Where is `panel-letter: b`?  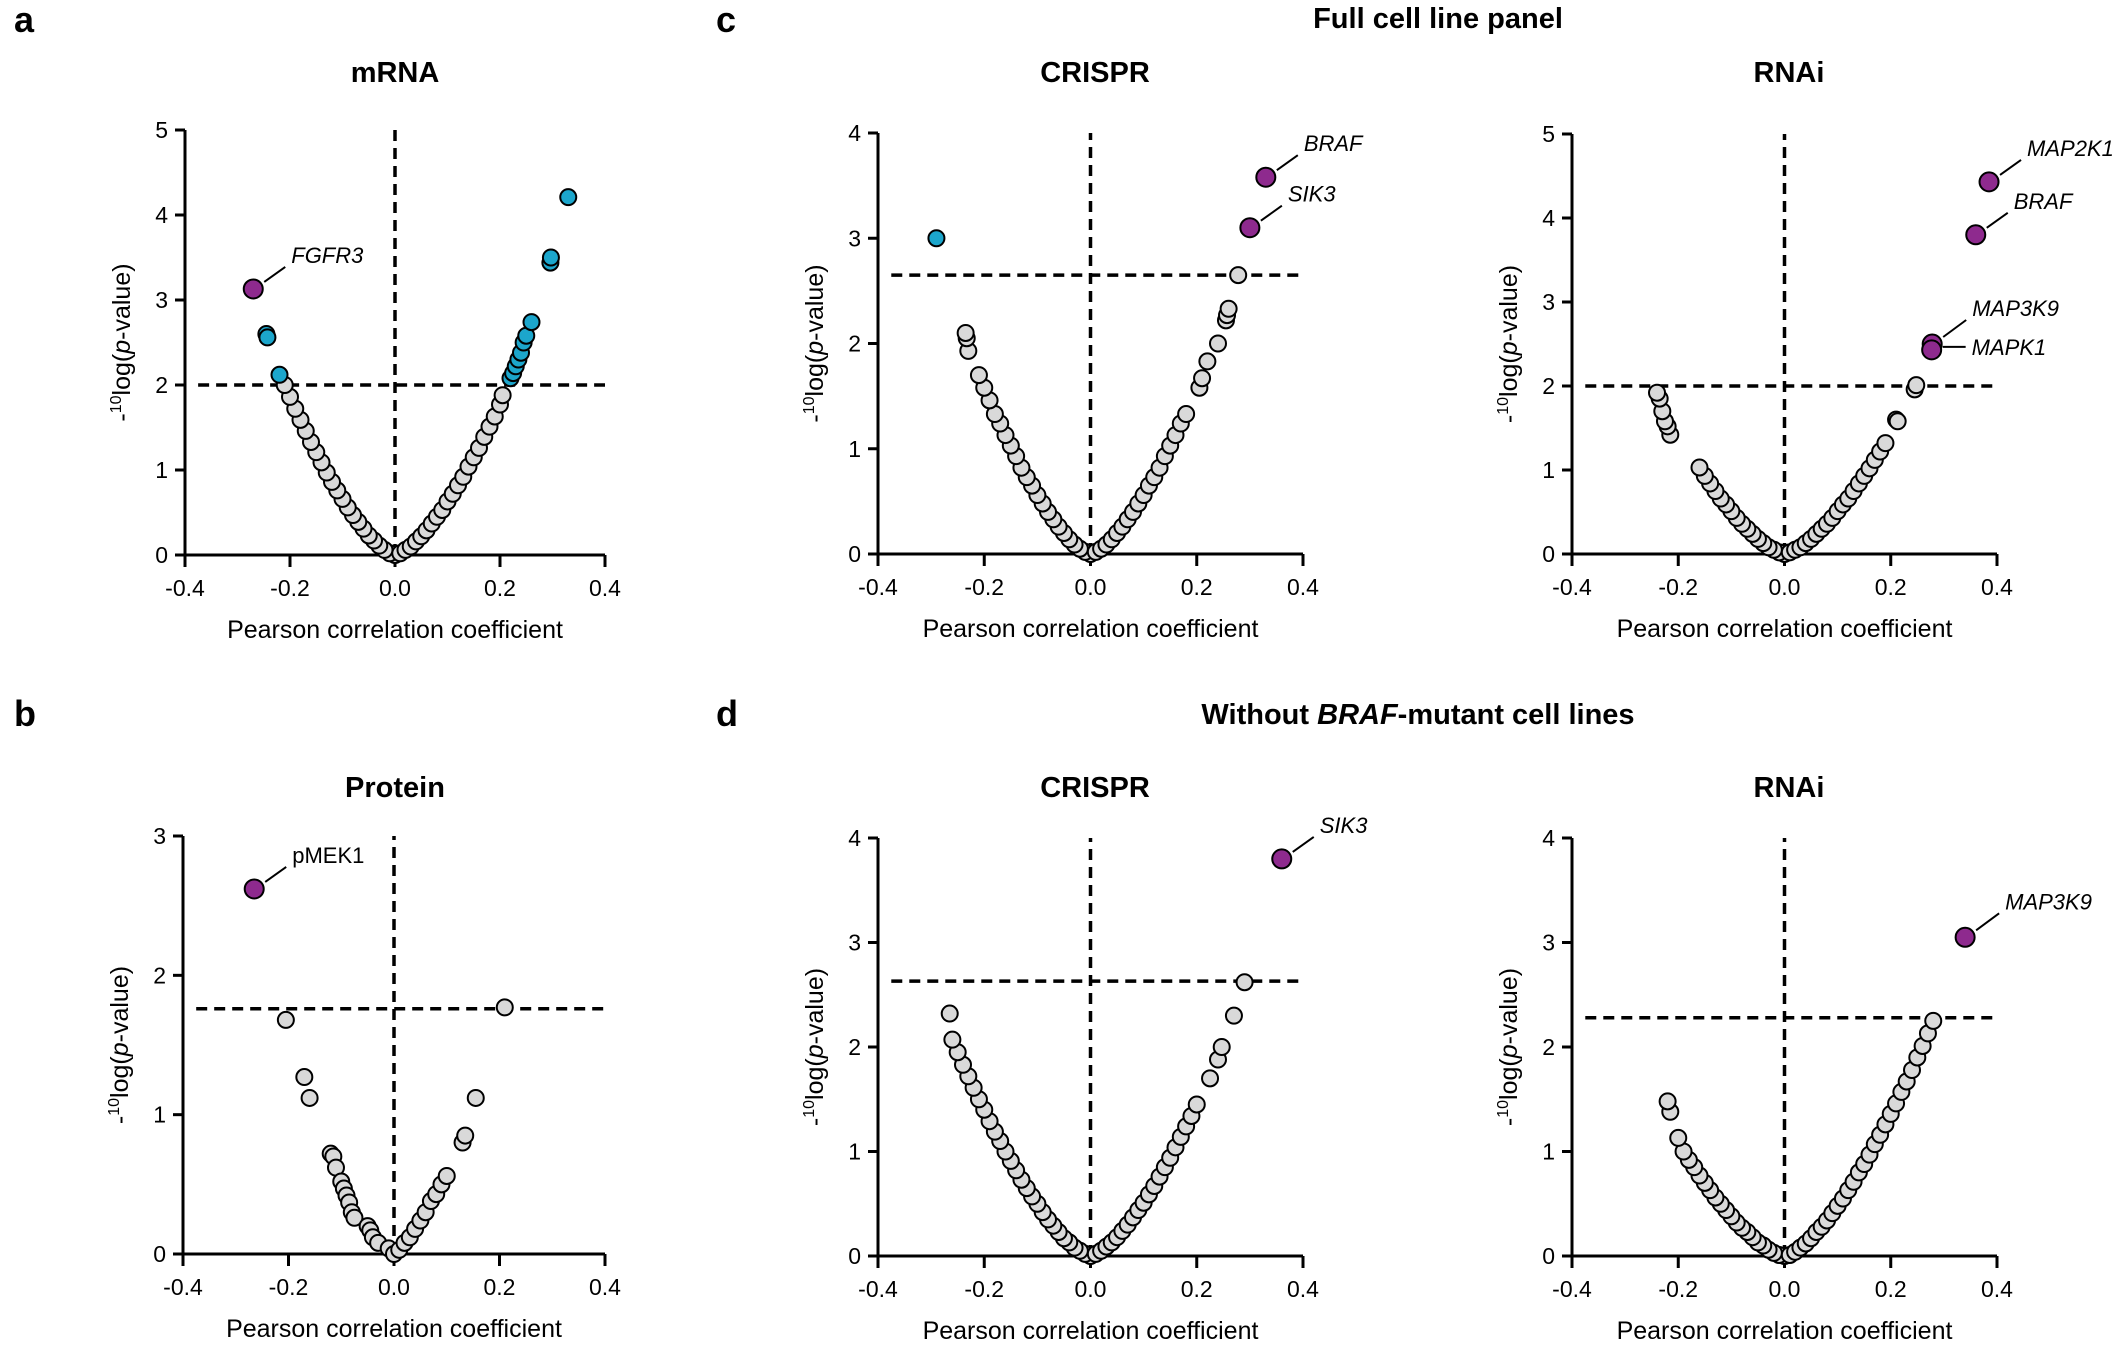 panel-letter: b is located at coordinates (25, 713).